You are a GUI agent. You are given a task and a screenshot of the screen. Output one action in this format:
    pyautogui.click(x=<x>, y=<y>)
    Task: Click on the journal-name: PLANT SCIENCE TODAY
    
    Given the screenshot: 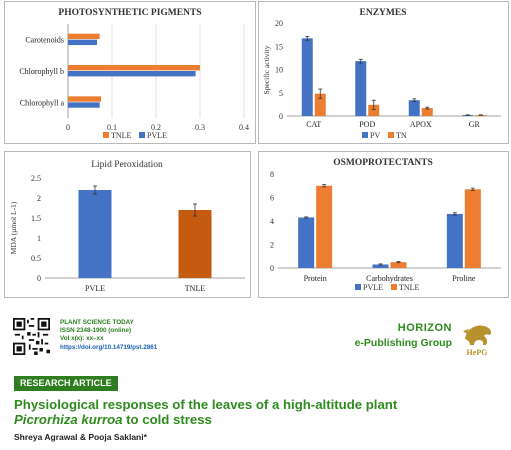 What is the action you would take?
    pyautogui.click(x=108, y=323)
    